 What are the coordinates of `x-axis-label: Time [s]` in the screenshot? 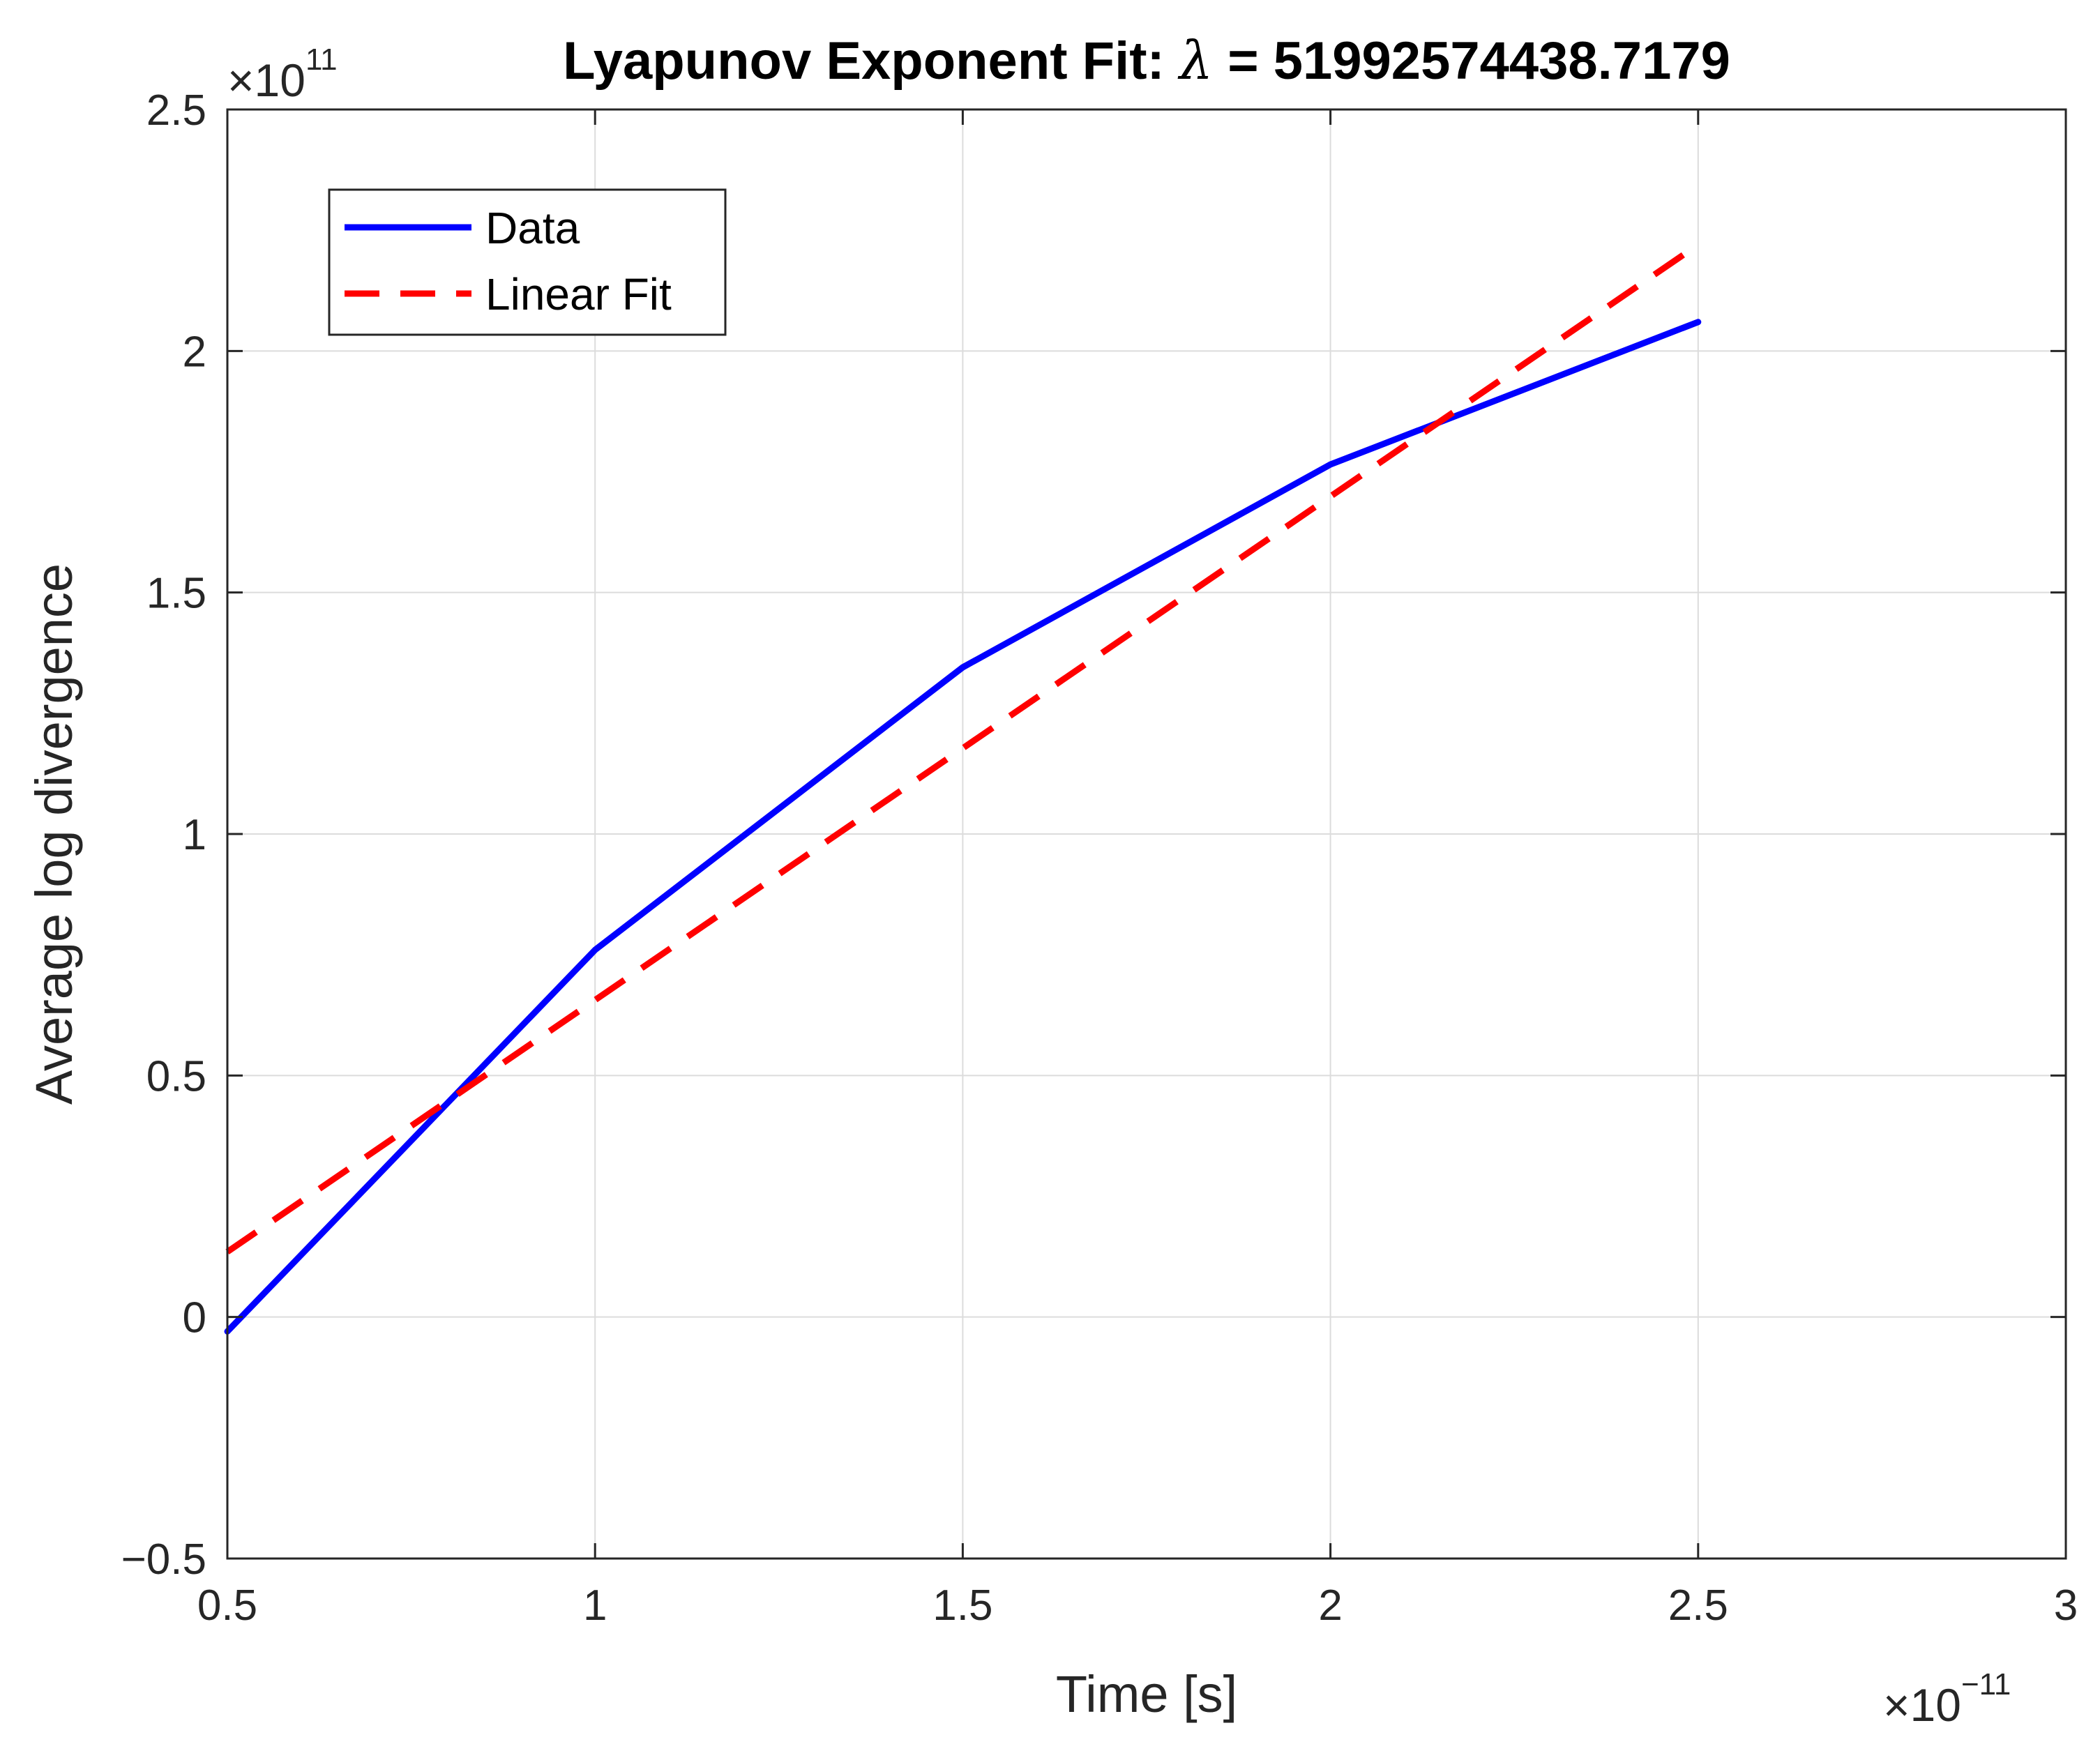 It's located at (1146, 1694).